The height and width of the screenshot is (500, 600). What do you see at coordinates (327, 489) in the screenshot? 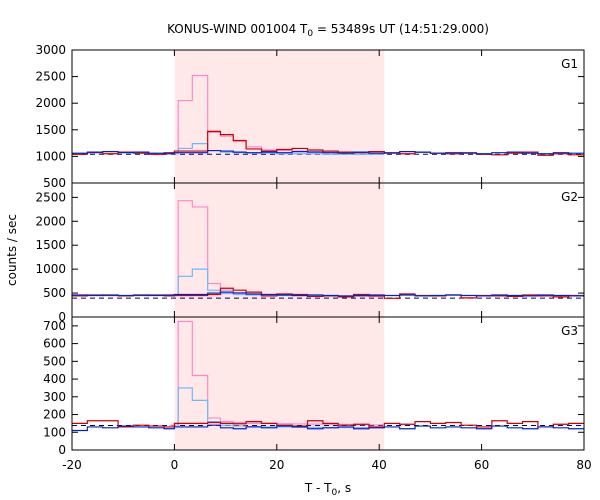
I see `x-axis-label: T - T0, s` at bounding box center [327, 489].